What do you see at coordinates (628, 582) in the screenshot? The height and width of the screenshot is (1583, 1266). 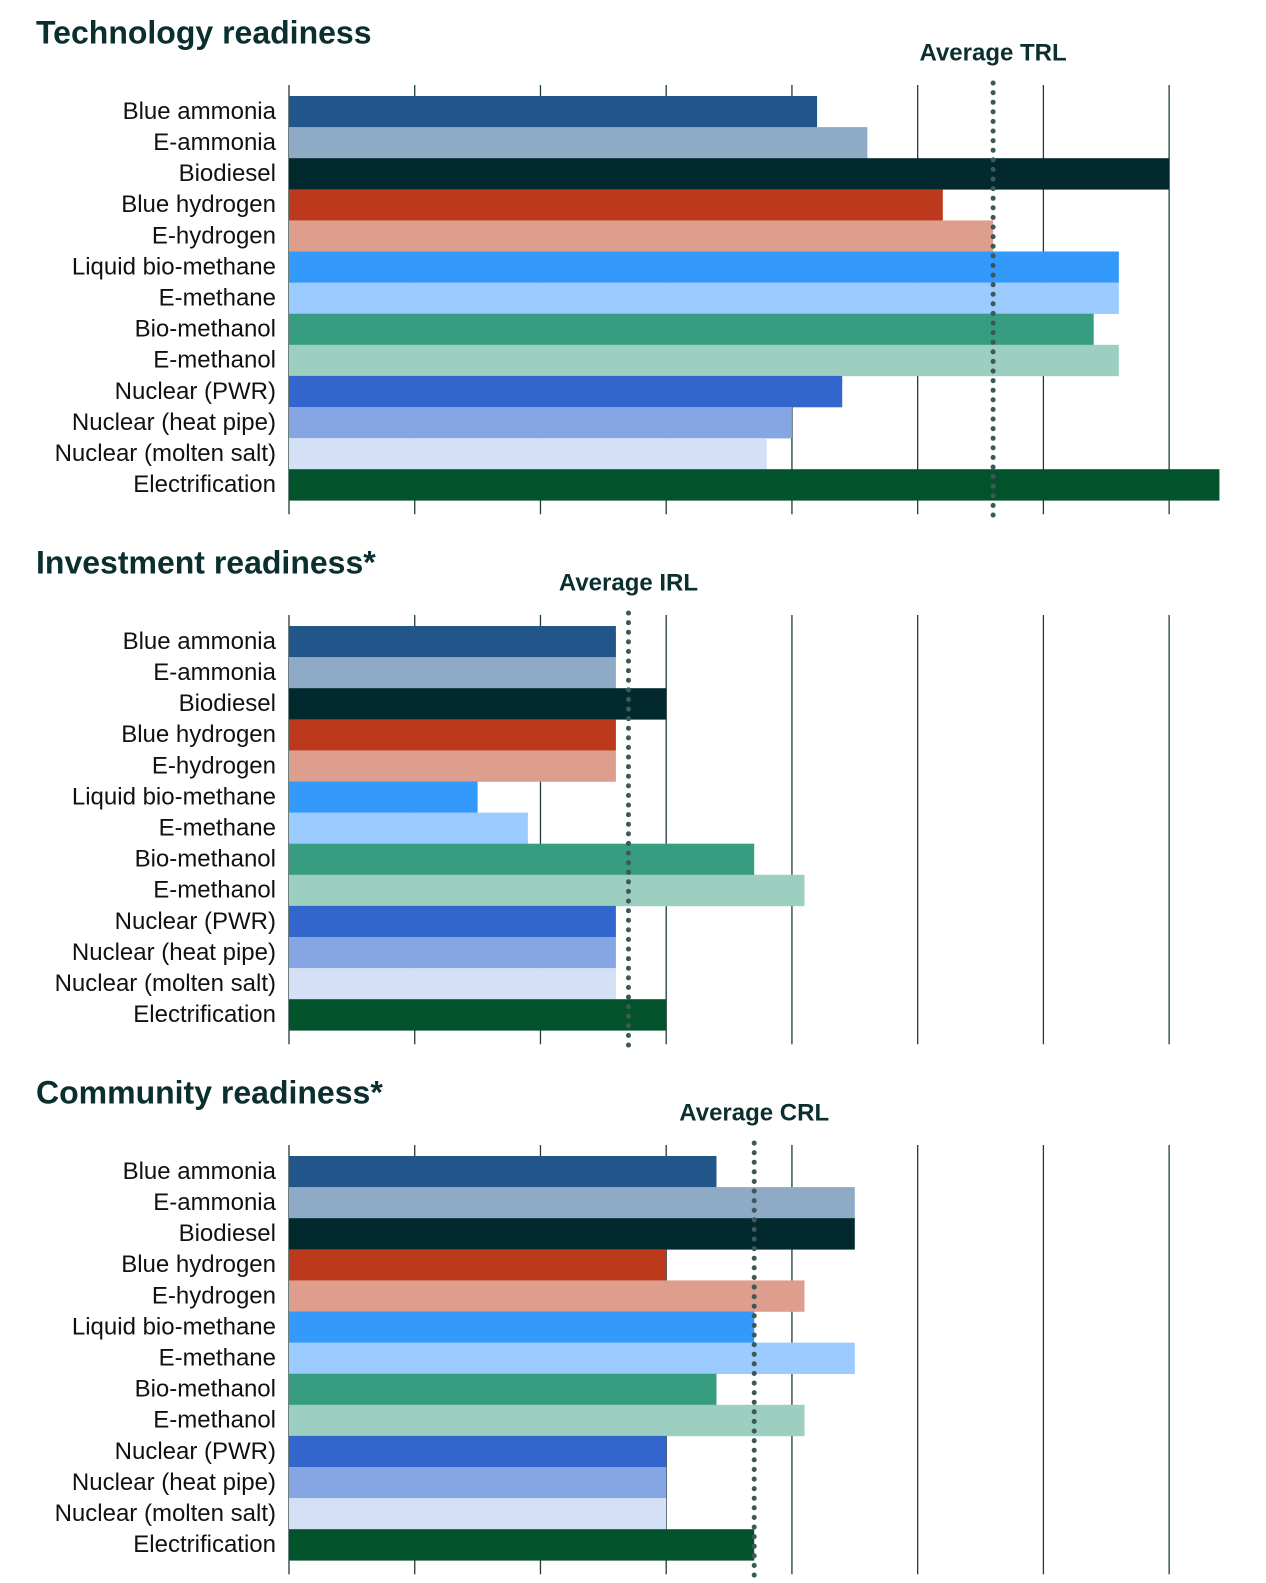 I see `average-label: Average IRL` at bounding box center [628, 582].